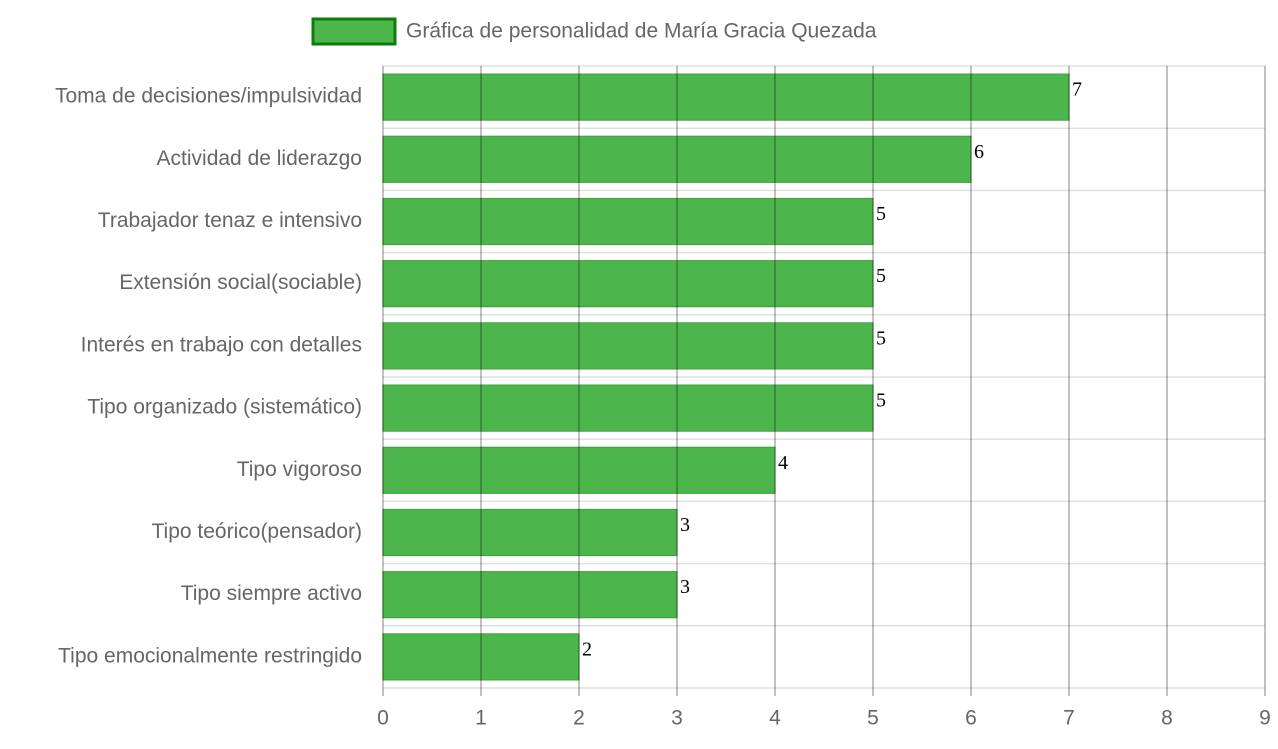  I want to click on y-tick-label: Tipo organizado (sistemático), so click(224, 407).